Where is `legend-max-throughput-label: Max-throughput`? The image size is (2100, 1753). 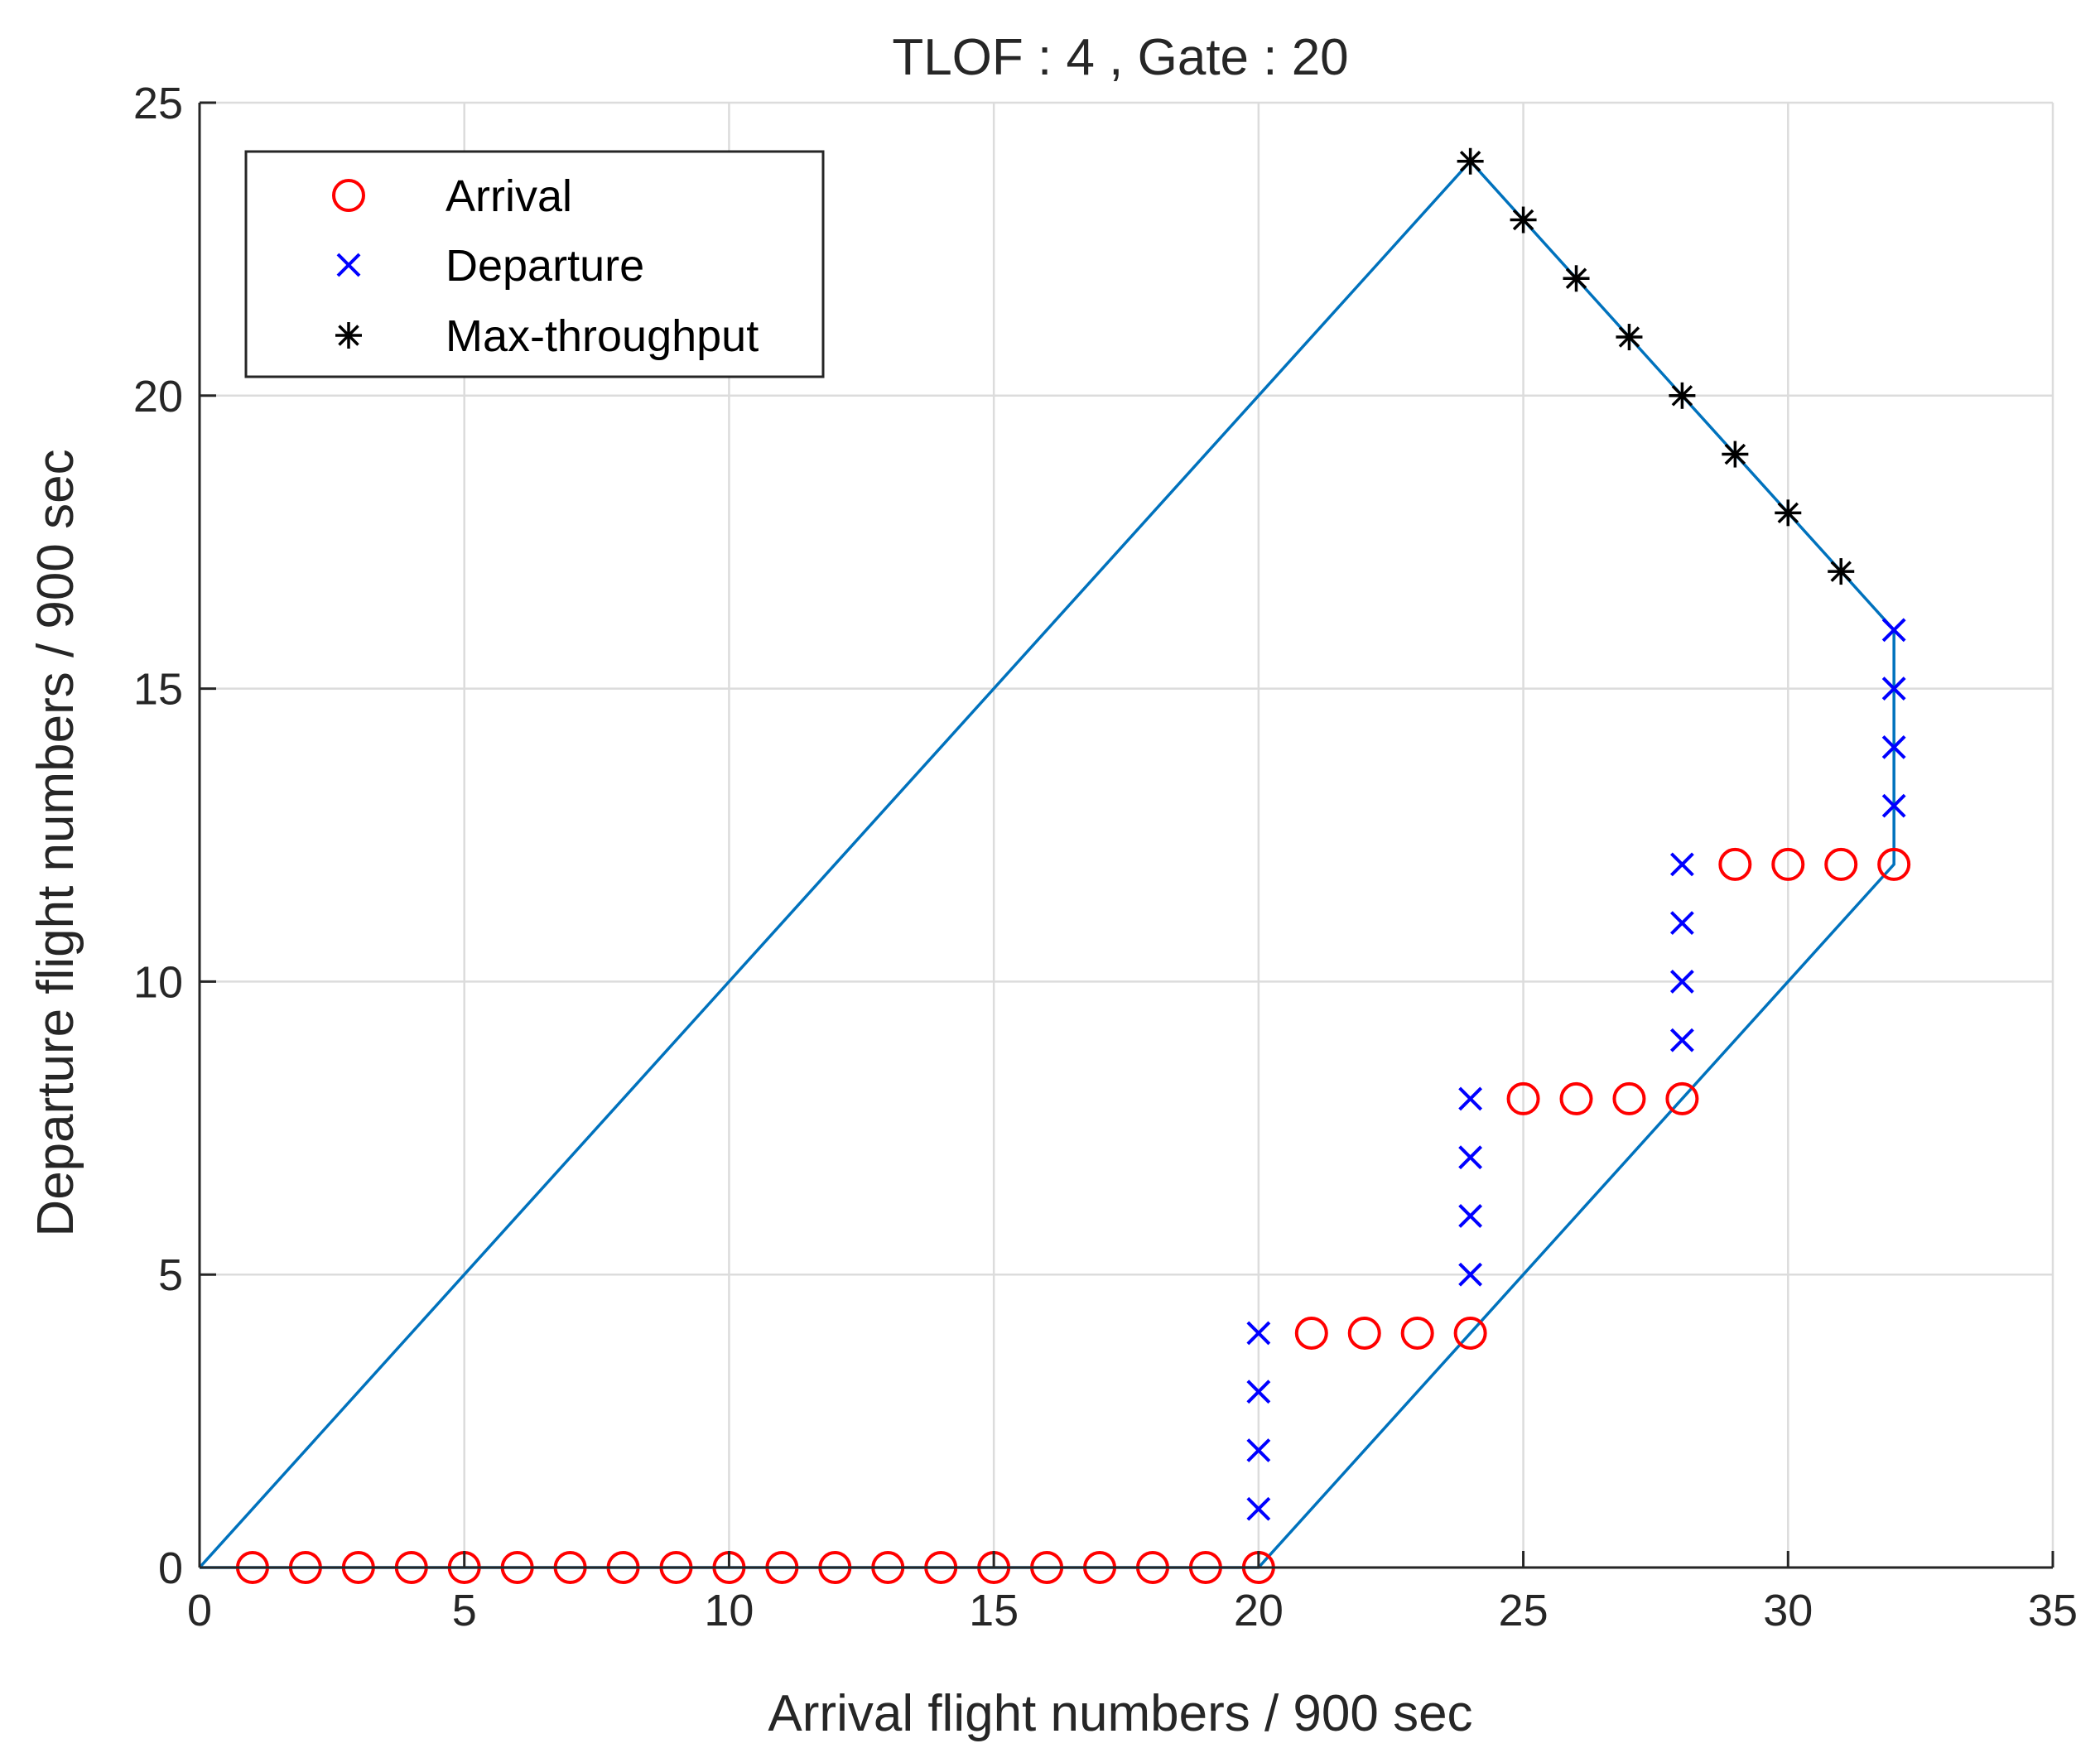 legend-max-throughput-label: Max-throughput is located at coordinates (602, 336).